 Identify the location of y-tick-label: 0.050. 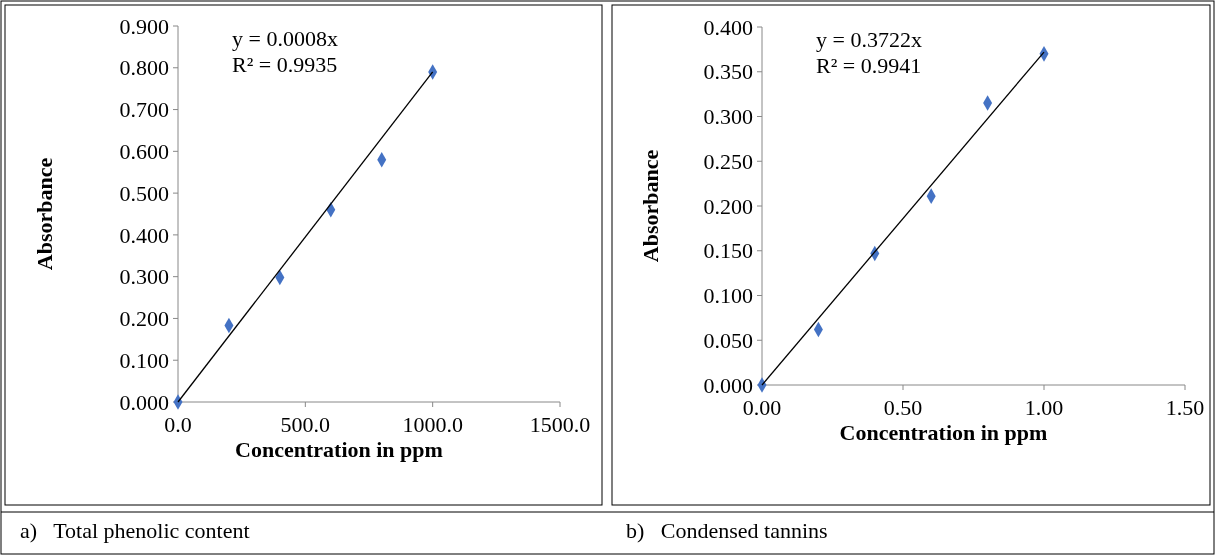
(728, 340).